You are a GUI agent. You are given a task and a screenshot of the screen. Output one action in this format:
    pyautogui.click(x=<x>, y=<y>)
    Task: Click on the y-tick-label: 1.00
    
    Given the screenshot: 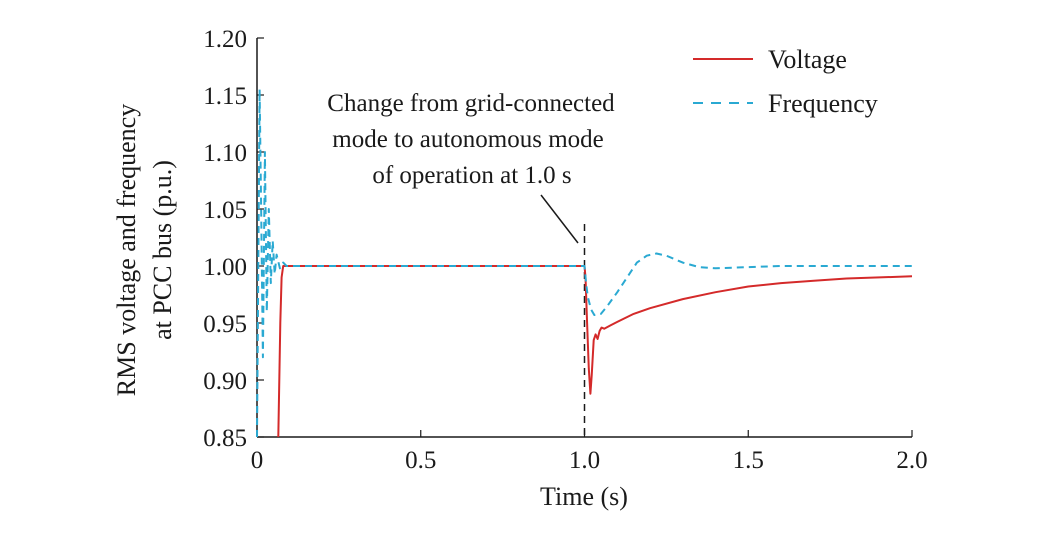 What is the action you would take?
    pyautogui.click(x=225, y=267)
    